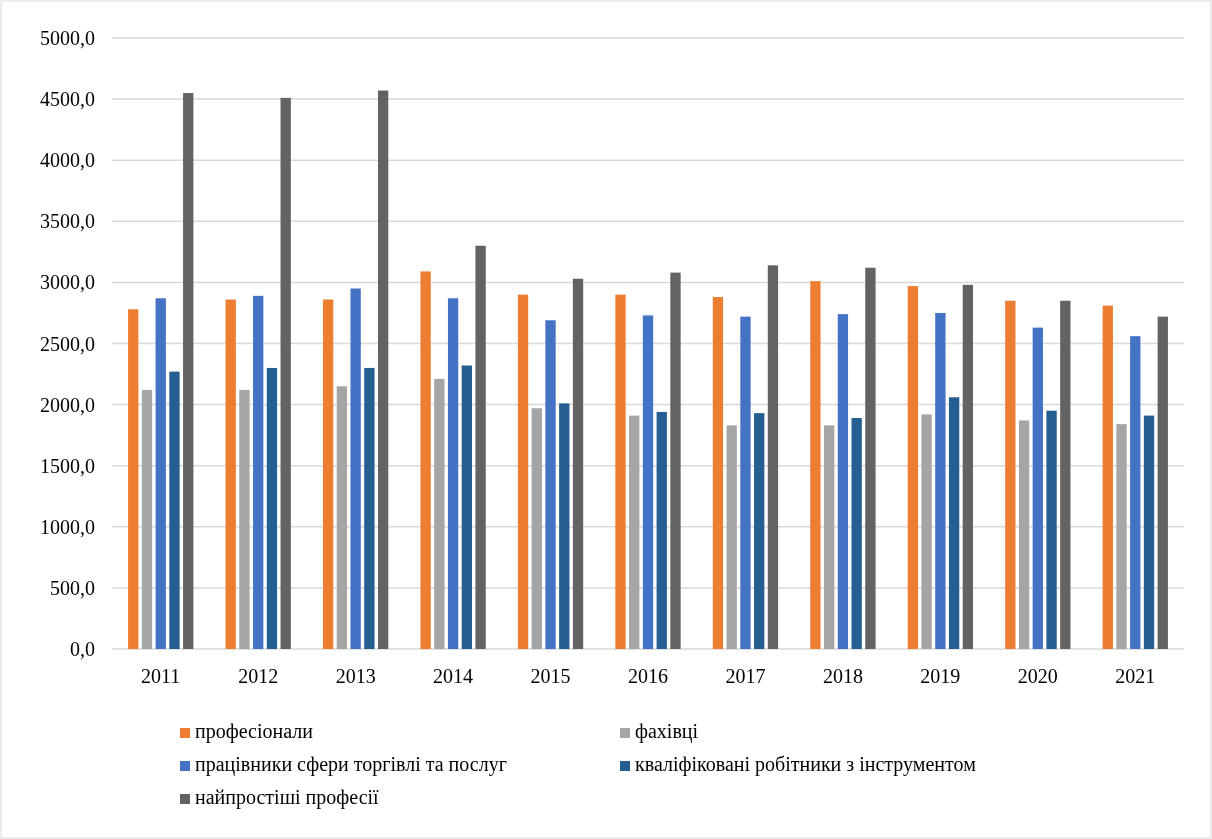 This screenshot has width=1212, height=839. What do you see at coordinates (648, 676) in the screenshot?
I see `x-tick-label: 2016` at bounding box center [648, 676].